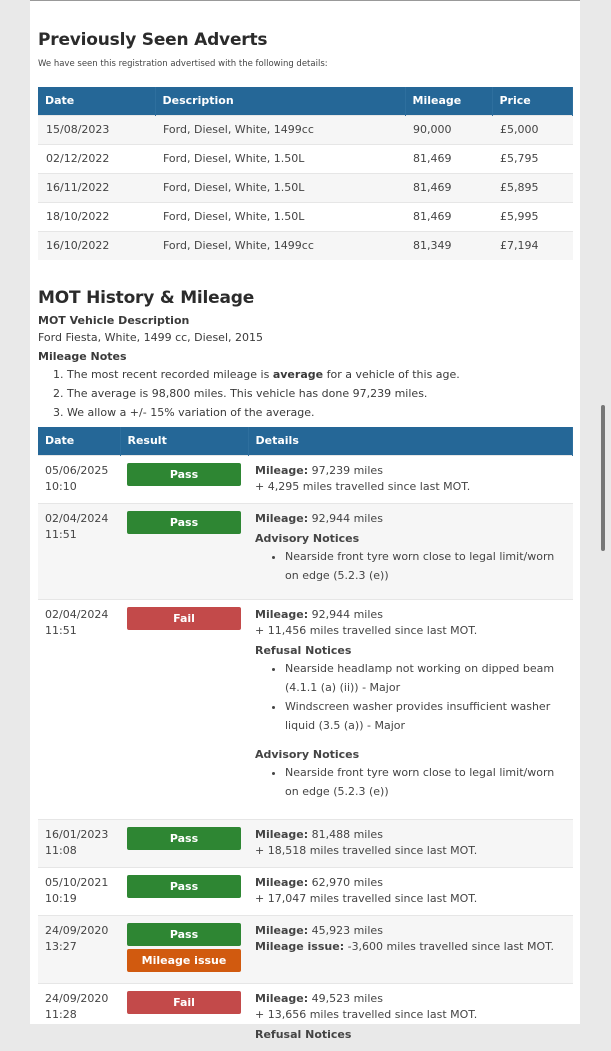 This screenshot has height=1051, width=611. What do you see at coordinates (532, 187) in the screenshot?
I see `advert-cell: £5,895` at bounding box center [532, 187].